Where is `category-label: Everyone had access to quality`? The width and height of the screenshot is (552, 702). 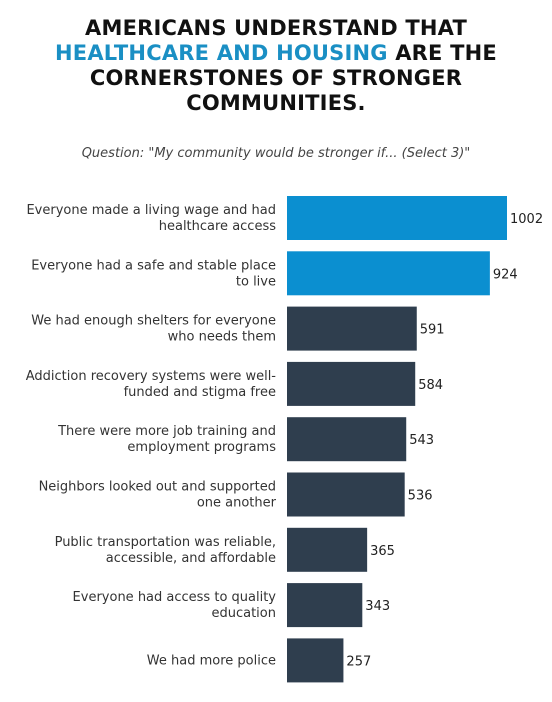
category-label: Everyone had access to quality is located at coordinates (175, 597).